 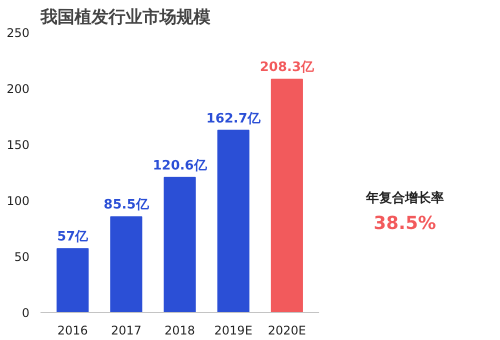 I want to click on y-tick-label: 200, so click(x=18, y=89).